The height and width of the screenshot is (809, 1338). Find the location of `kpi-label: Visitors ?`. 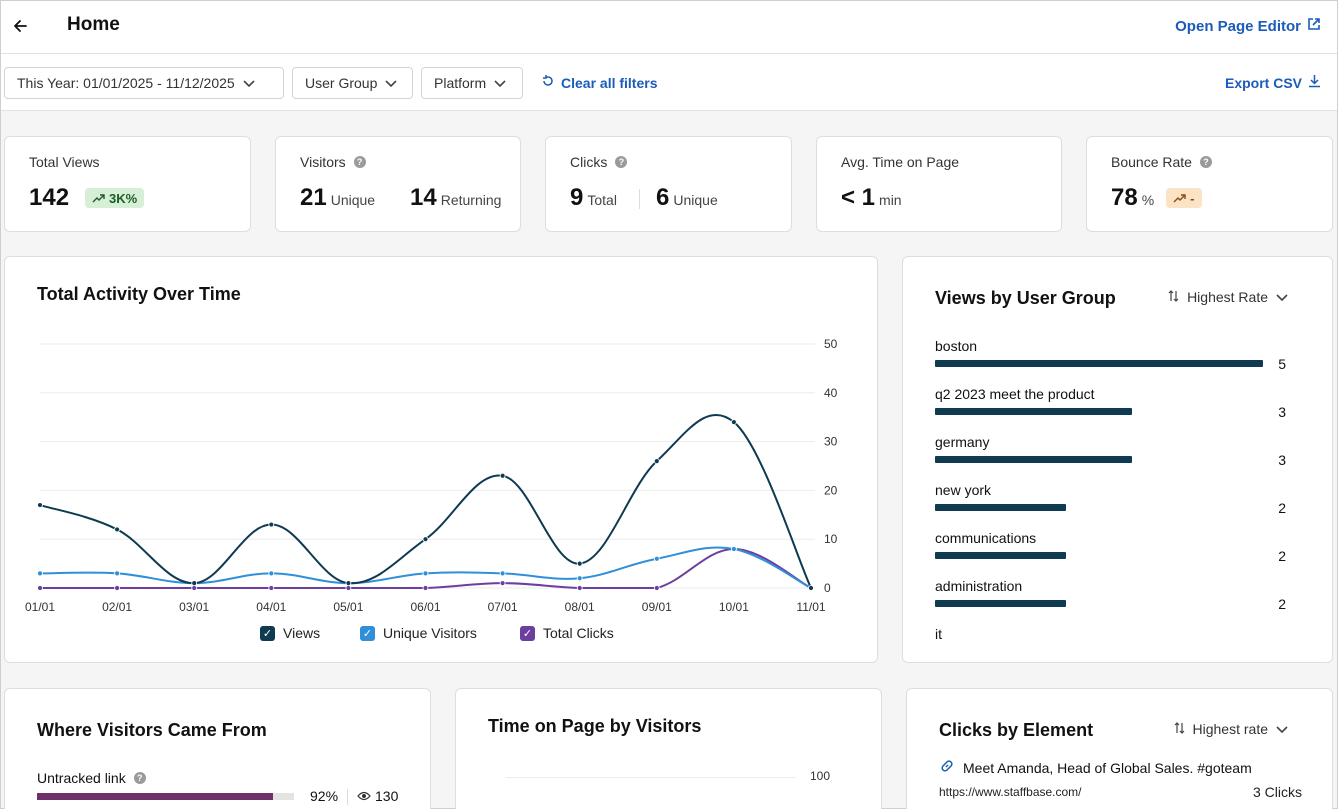

kpi-label: Visitors ? is located at coordinates (333, 162).